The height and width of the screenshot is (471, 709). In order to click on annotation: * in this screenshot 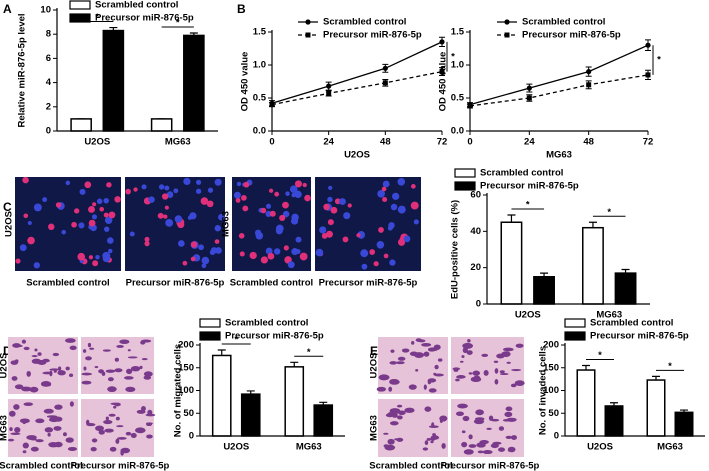, I will do `click(309, 352)`.